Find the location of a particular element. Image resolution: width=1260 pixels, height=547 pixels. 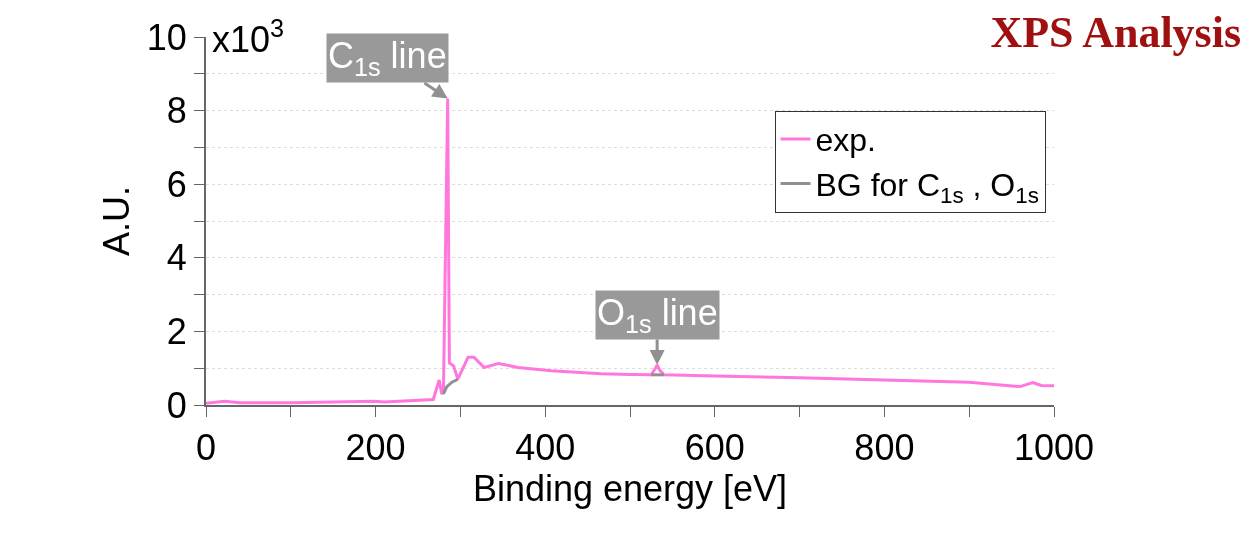

x-tick-label: 600 is located at coordinates (714, 448).